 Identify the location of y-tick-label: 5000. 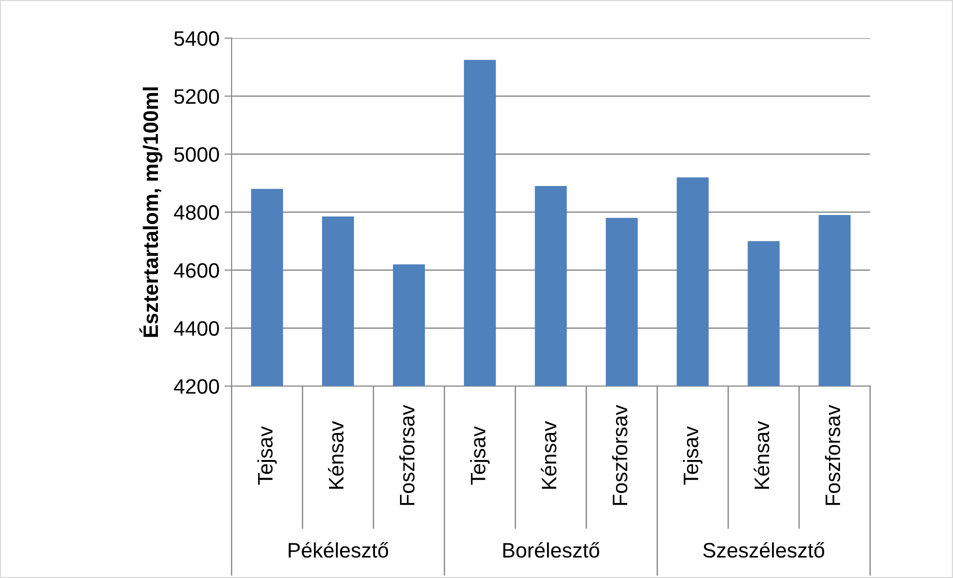
(196, 154).